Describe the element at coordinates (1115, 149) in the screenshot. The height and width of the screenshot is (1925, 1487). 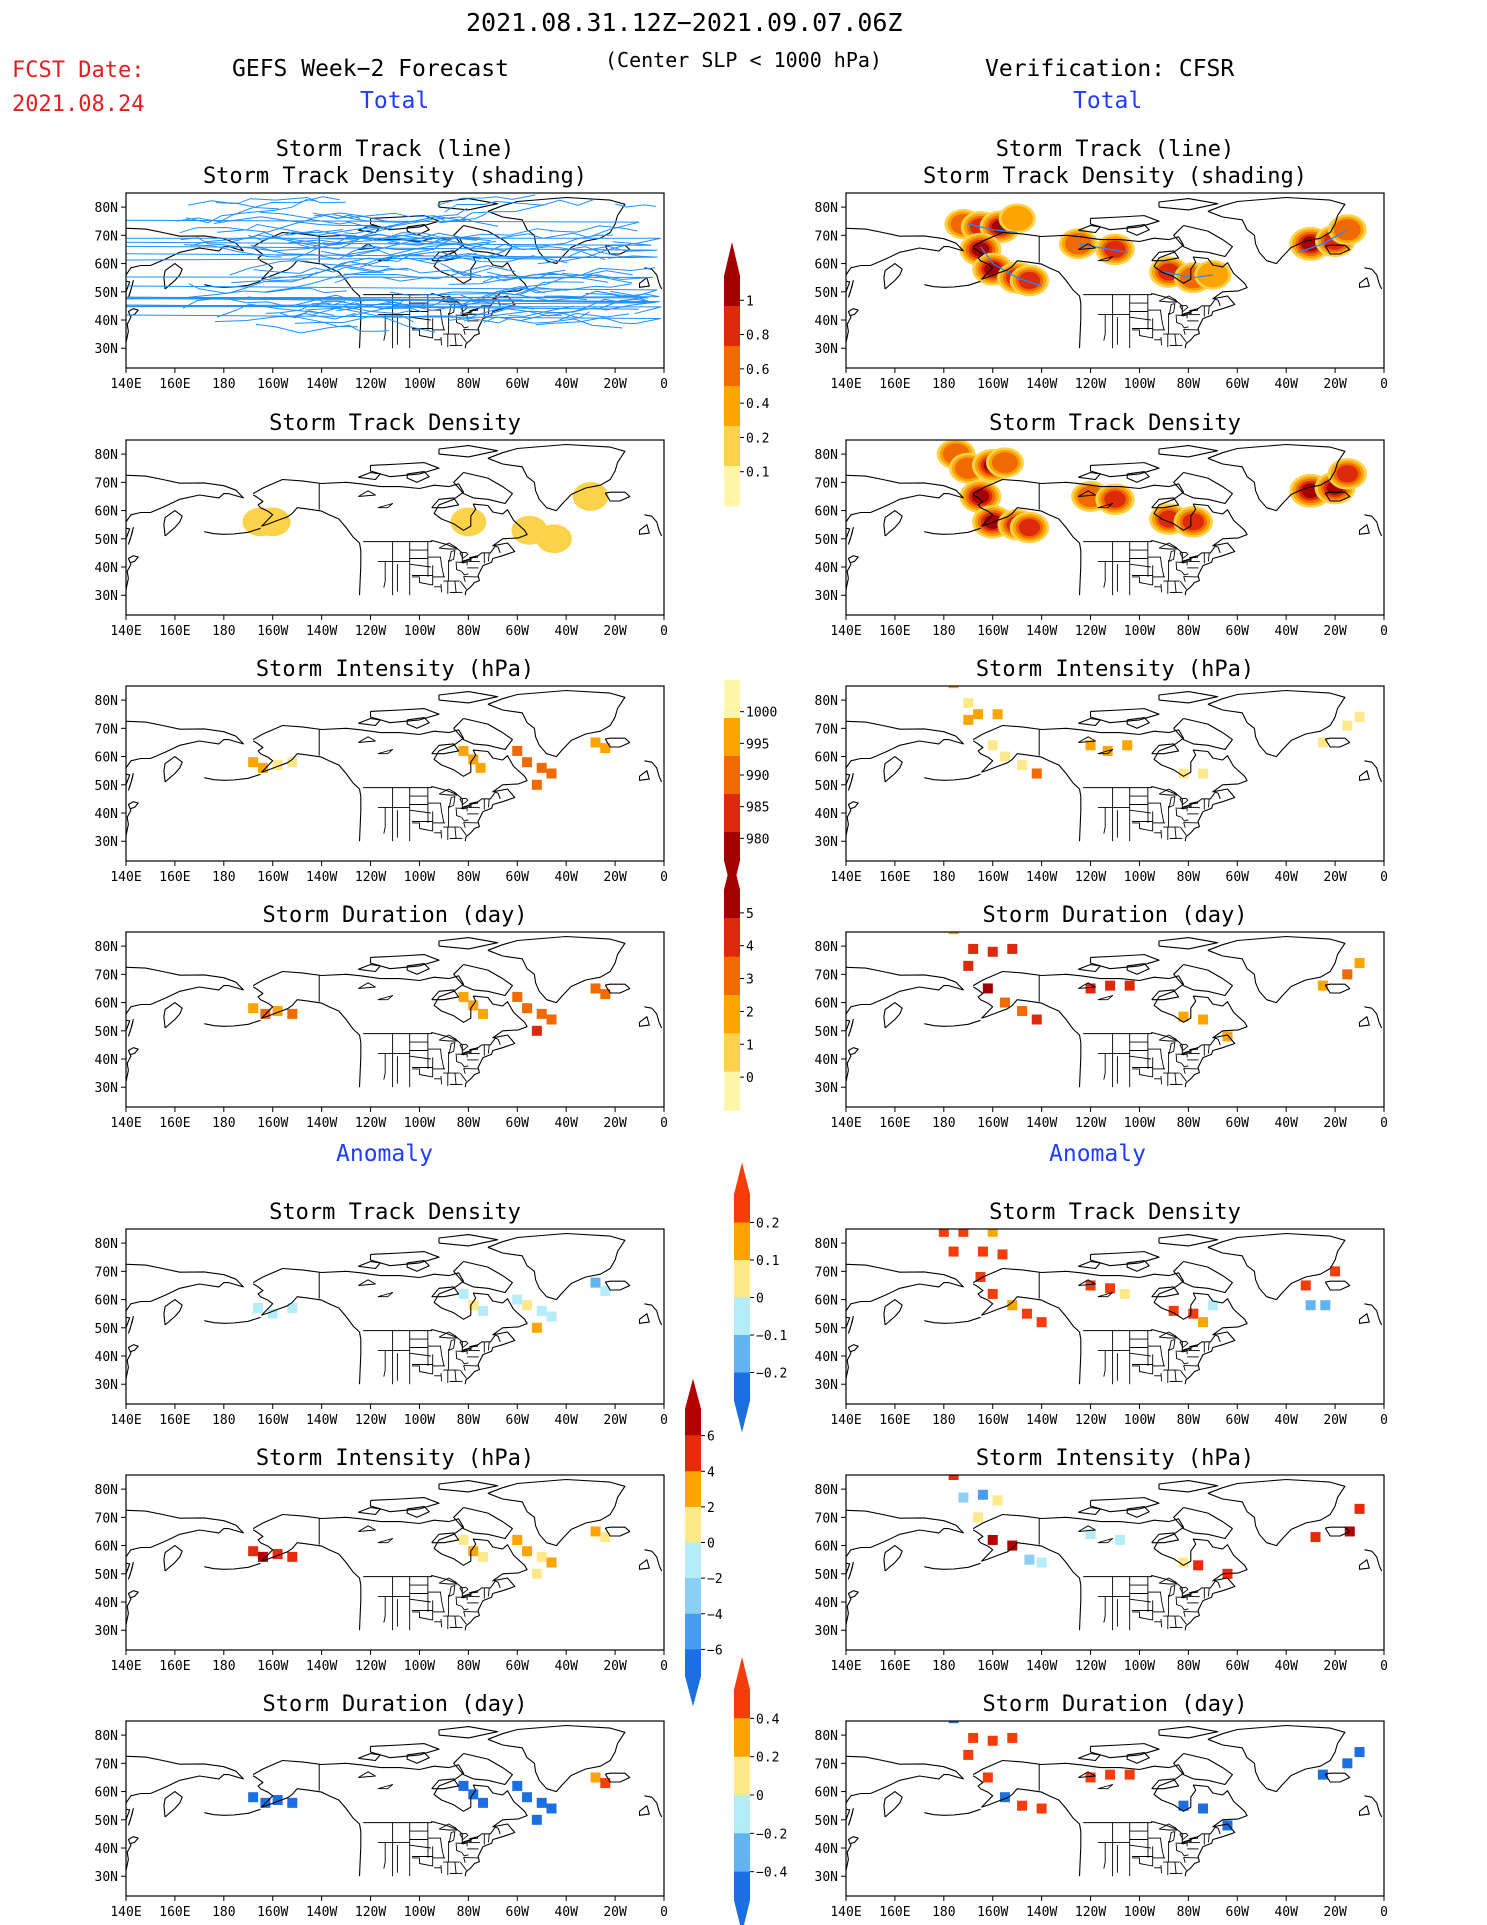
I see `panel-title: Storm Track (line)` at that location.